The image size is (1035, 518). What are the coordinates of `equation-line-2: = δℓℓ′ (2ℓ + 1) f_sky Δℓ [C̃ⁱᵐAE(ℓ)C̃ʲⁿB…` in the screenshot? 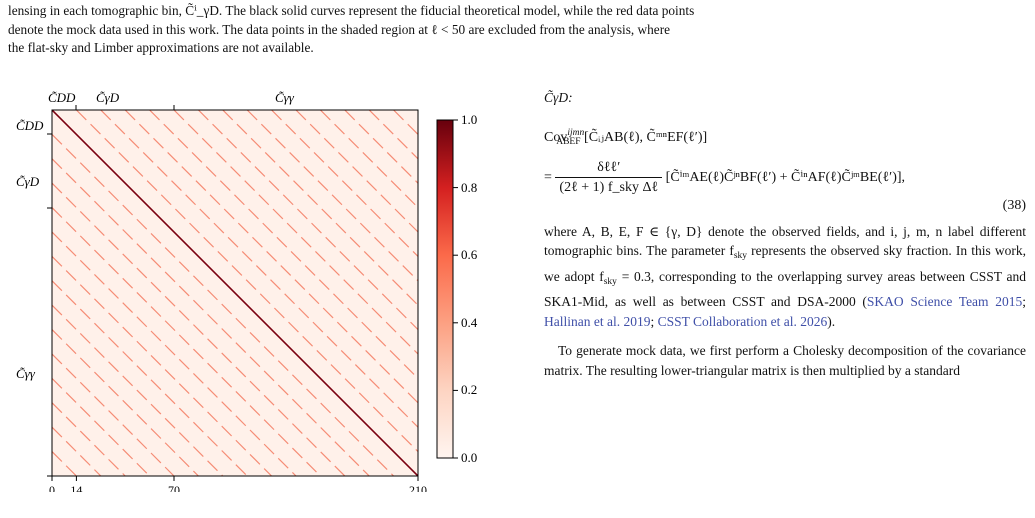 It's located at (724, 178).